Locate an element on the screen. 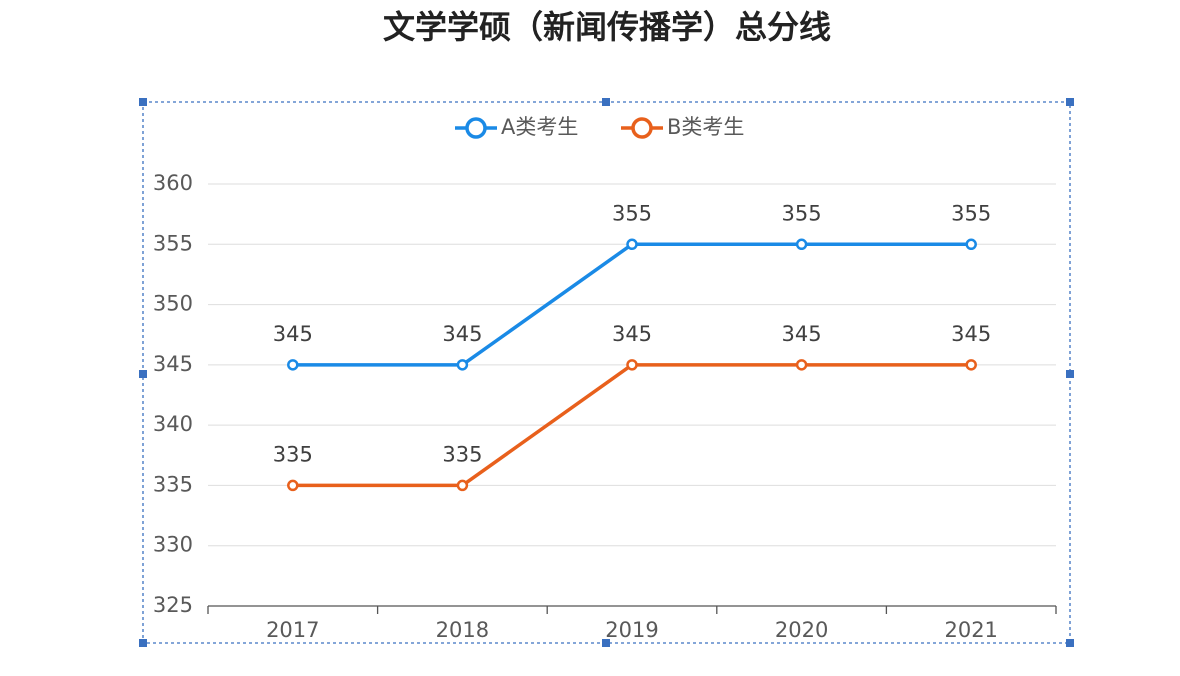 This screenshot has width=1180, height=676. legend-label: B类考生 is located at coordinates (705, 127).